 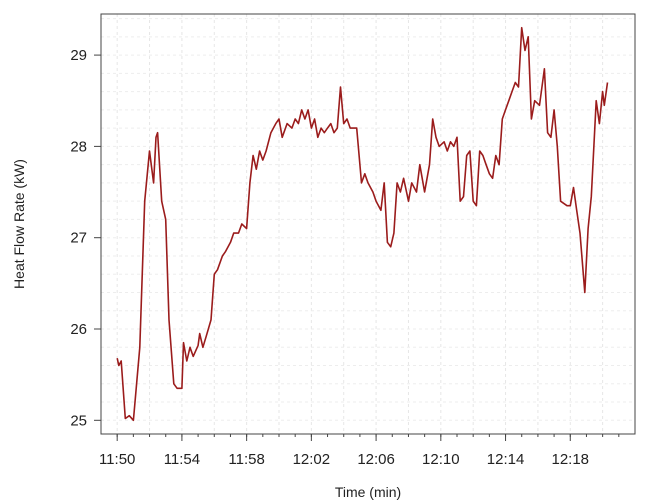 I want to click on y-tick-label: 25, so click(x=78, y=420).